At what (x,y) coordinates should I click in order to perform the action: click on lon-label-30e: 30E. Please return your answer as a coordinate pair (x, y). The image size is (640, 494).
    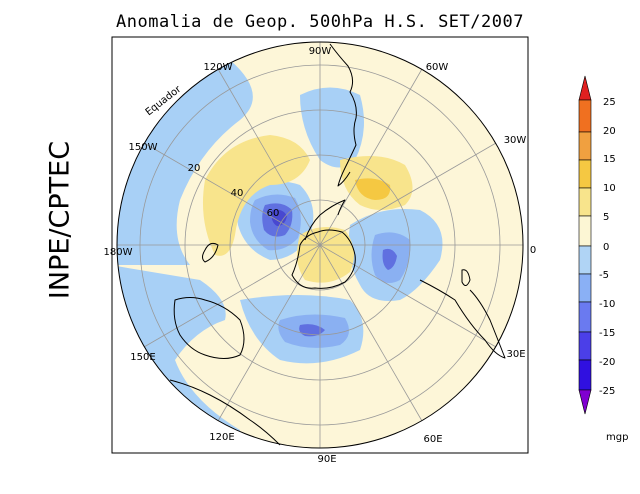
    Looking at the image, I should click on (515, 354).